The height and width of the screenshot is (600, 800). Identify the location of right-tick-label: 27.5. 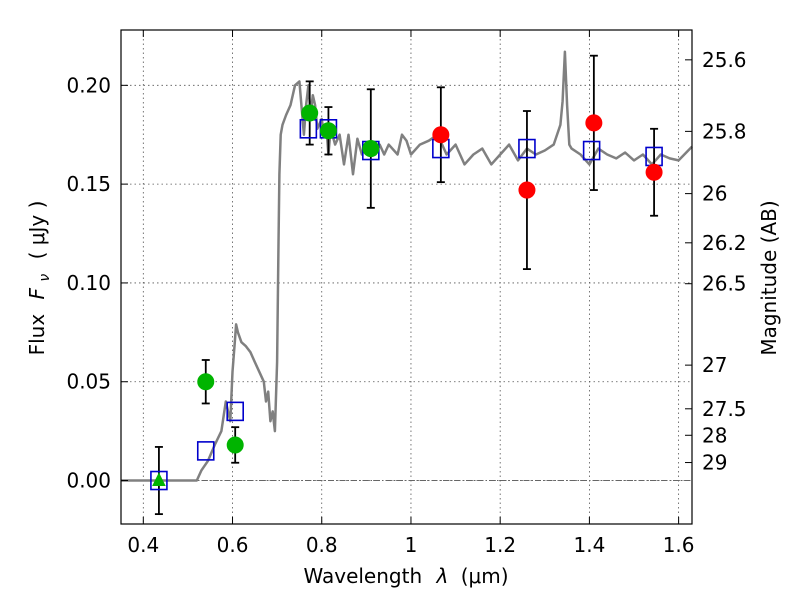
(724, 409).